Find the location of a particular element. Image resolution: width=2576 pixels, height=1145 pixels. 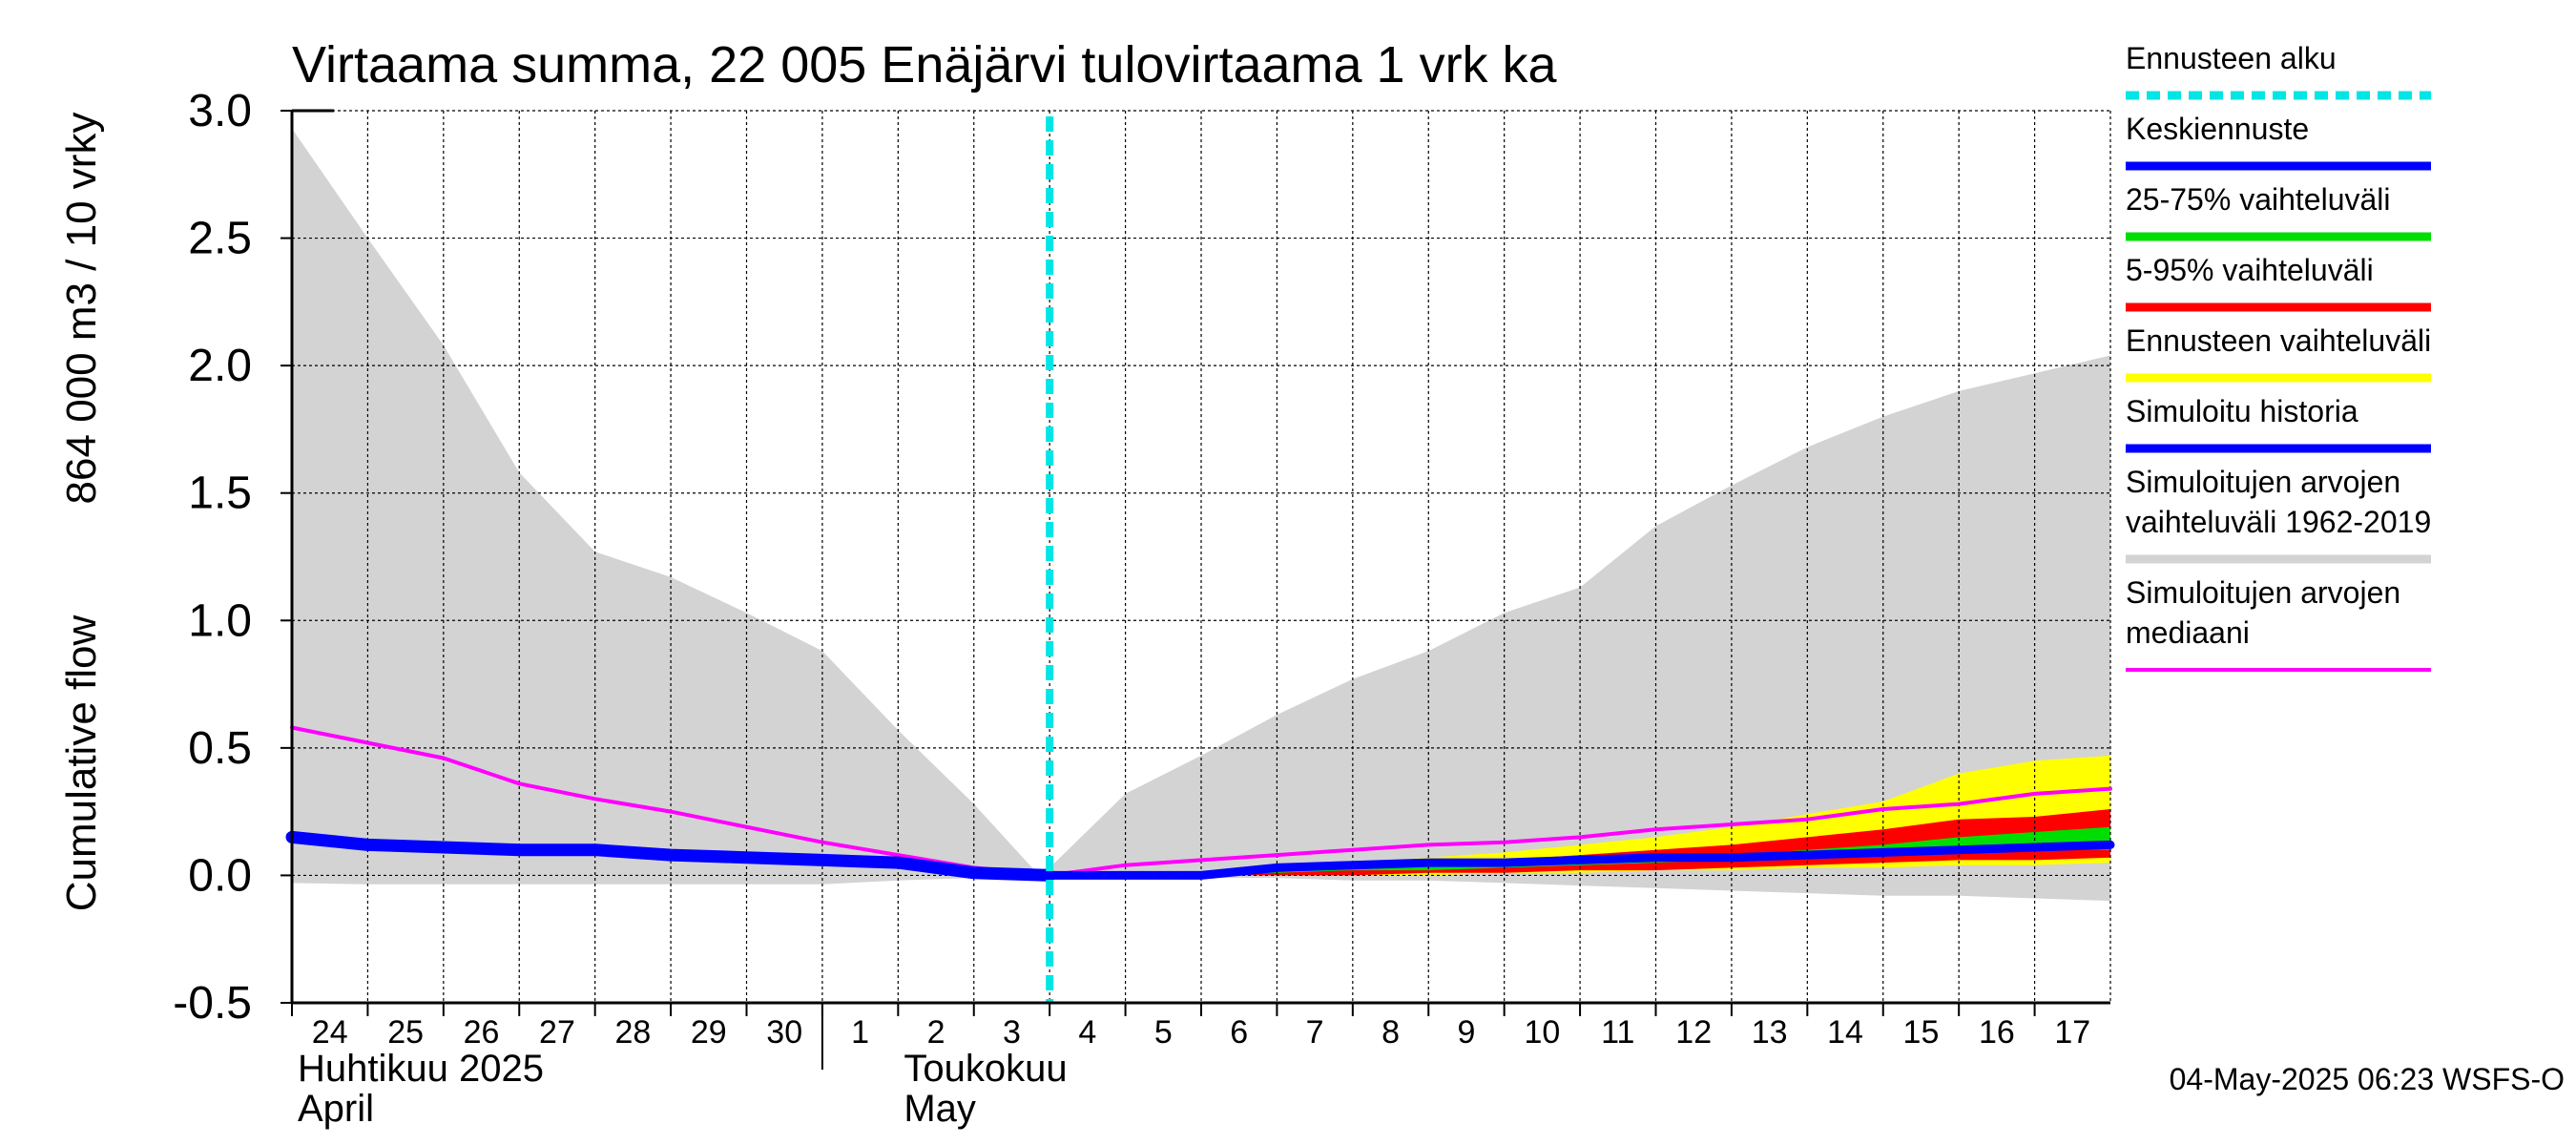

x-tick-label: 29 is located at coordinates (709, 1032).